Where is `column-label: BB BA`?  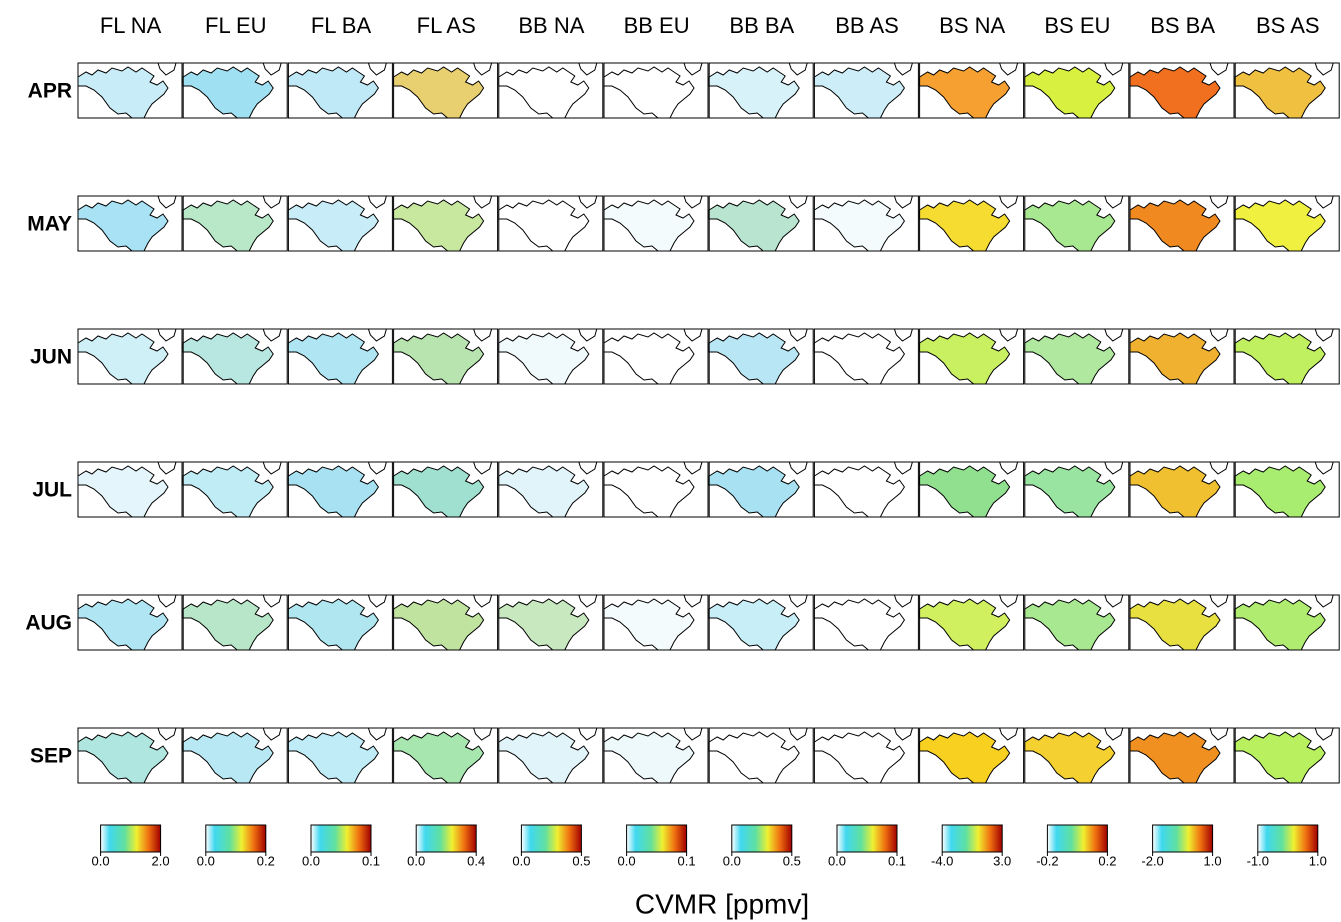
column-label: BB BA is located at coordinates (761, 25).